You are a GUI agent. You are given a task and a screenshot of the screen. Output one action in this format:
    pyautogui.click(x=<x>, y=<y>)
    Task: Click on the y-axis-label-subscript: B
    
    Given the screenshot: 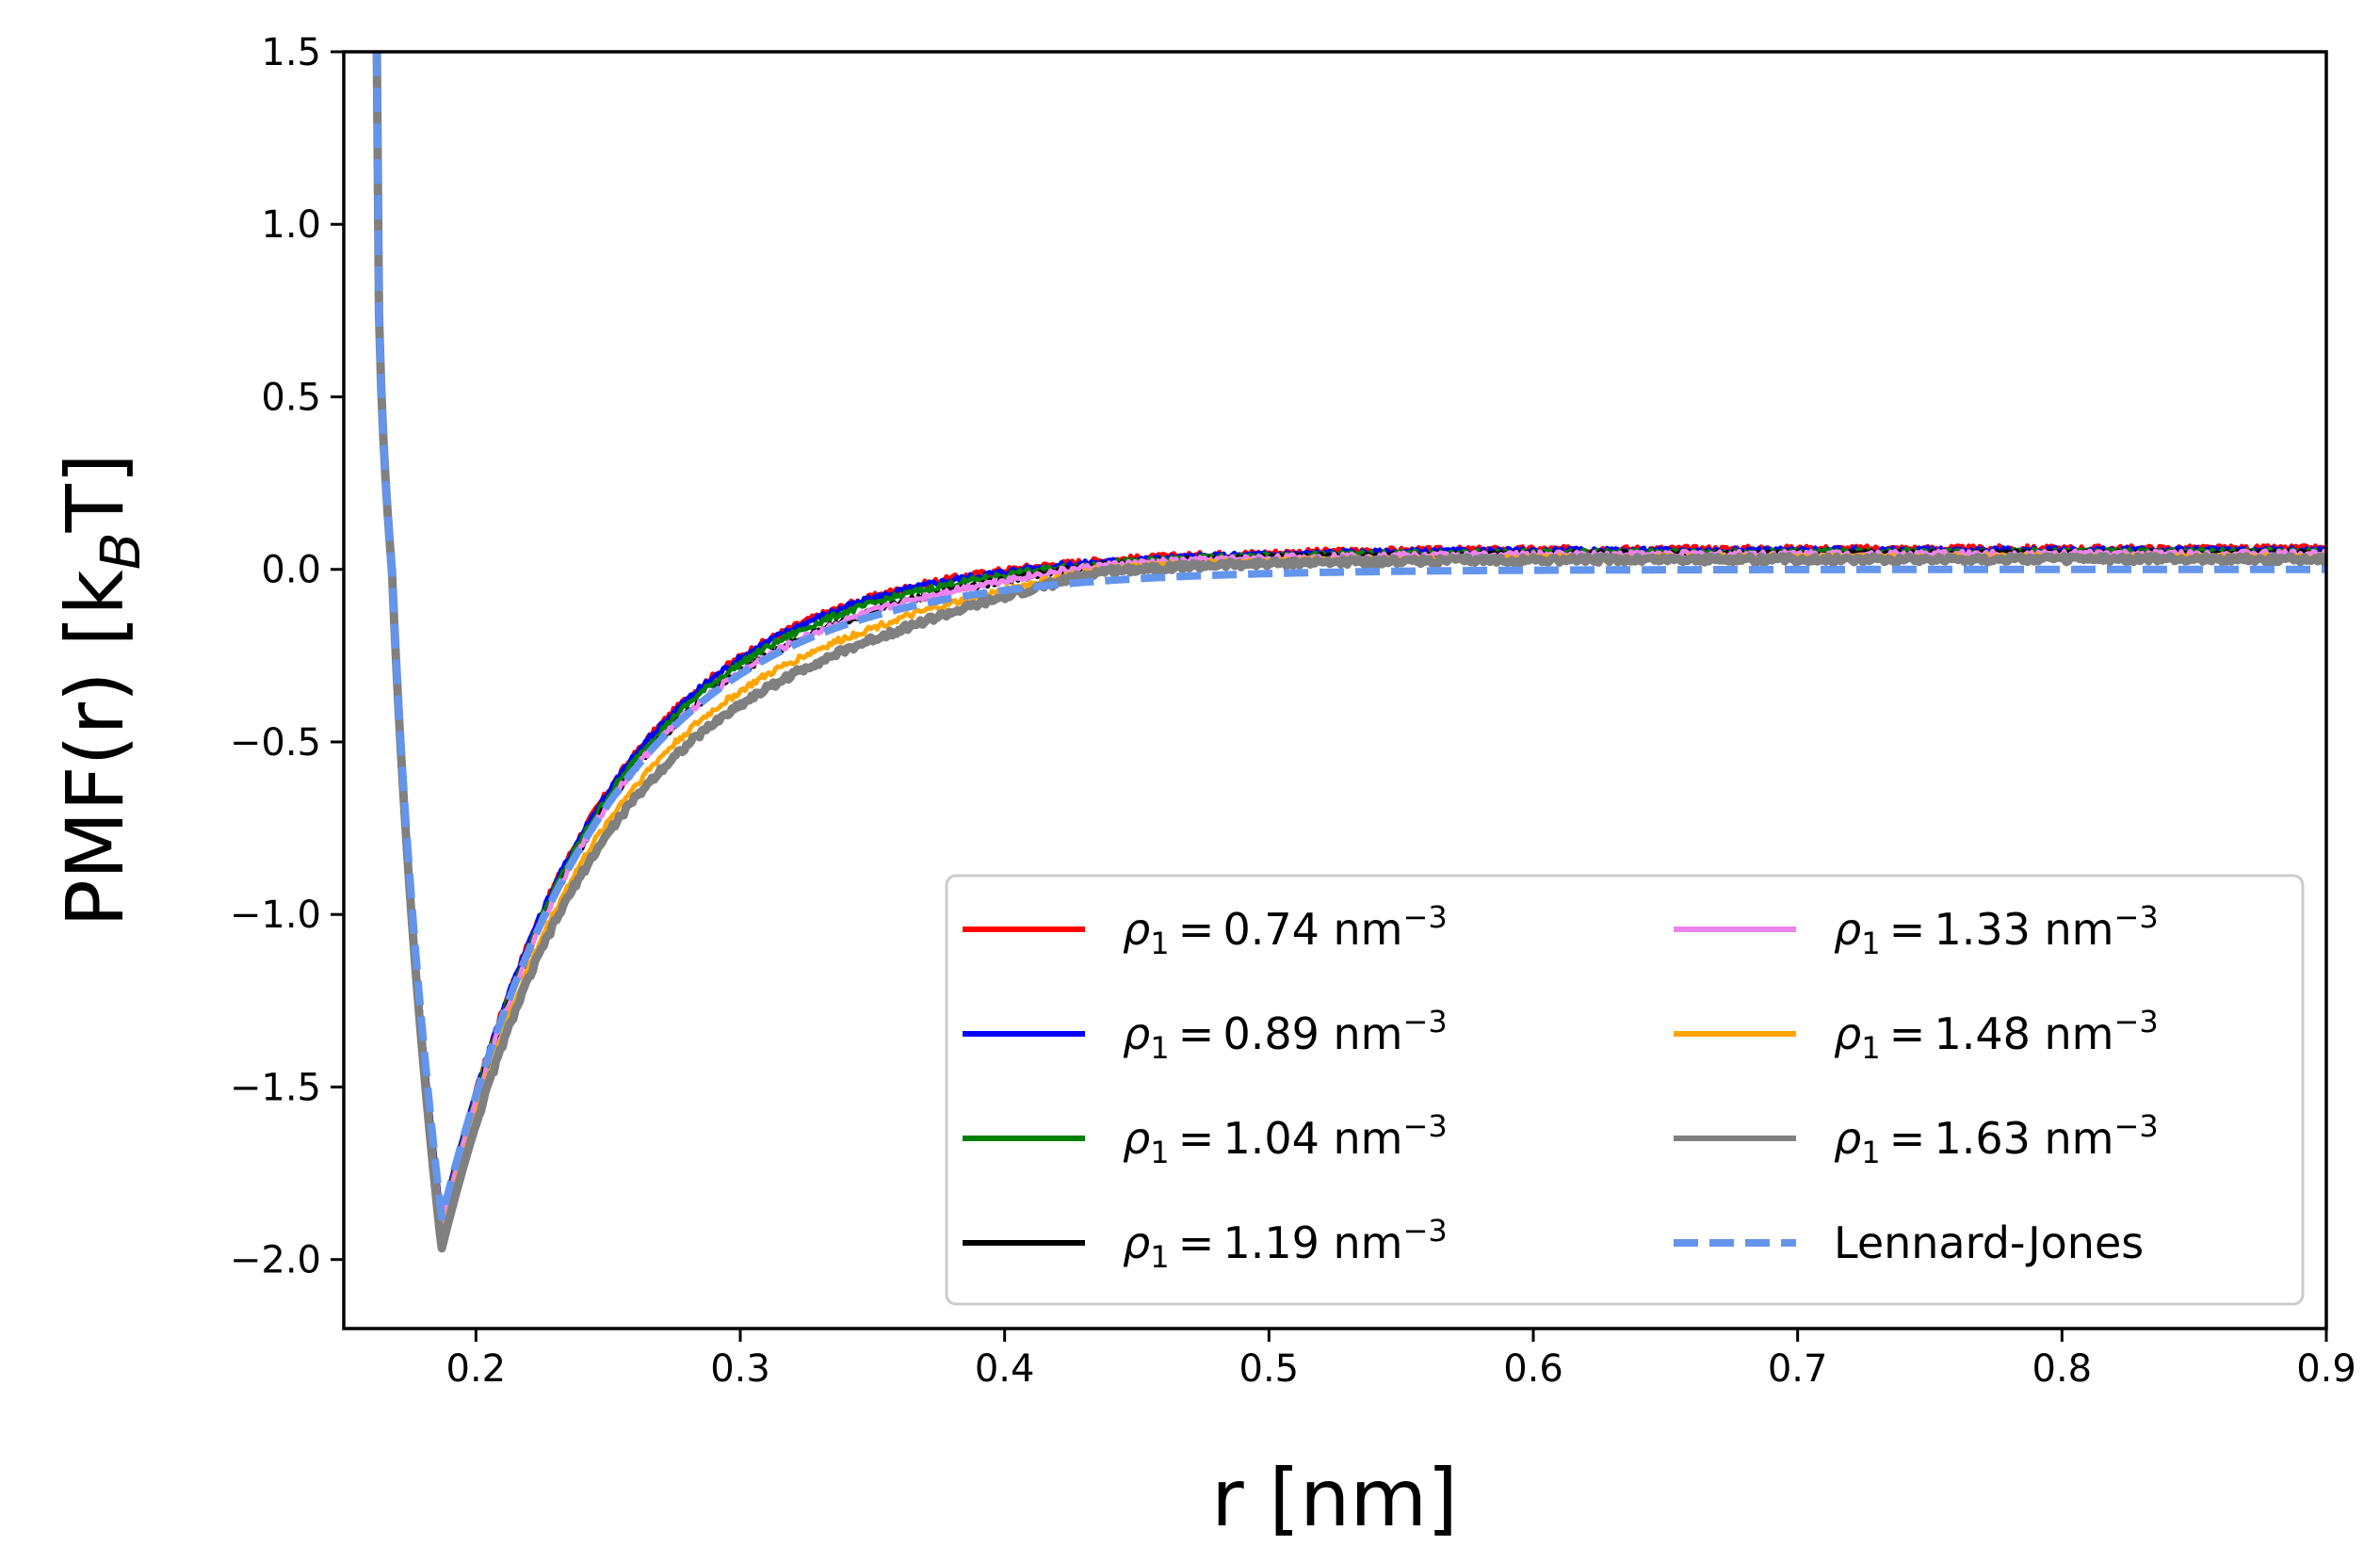 What is the action you would take?
    pyautogui.click(x=121, y=551)
    